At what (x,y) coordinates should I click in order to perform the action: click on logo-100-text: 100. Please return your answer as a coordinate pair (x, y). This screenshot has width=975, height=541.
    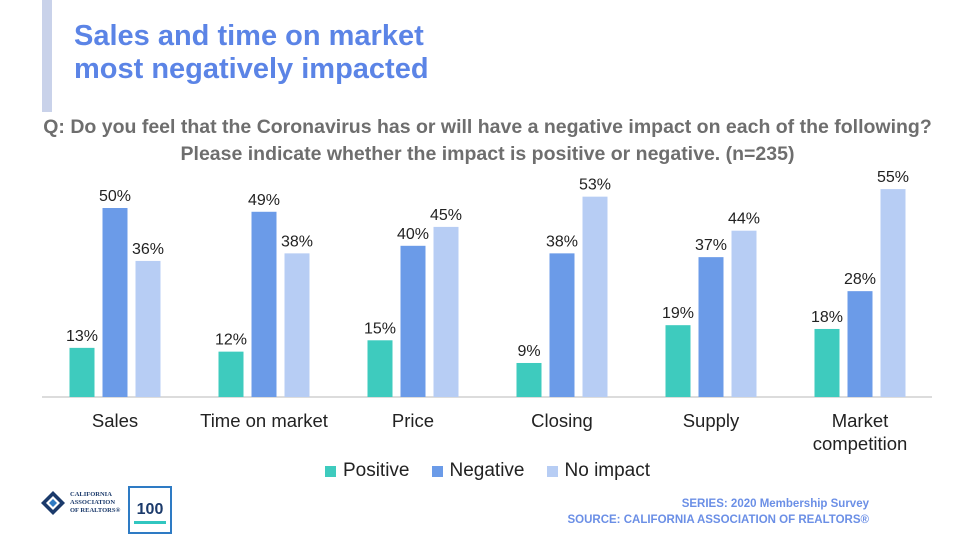
    Looking at the image, I should click on (150, 509).